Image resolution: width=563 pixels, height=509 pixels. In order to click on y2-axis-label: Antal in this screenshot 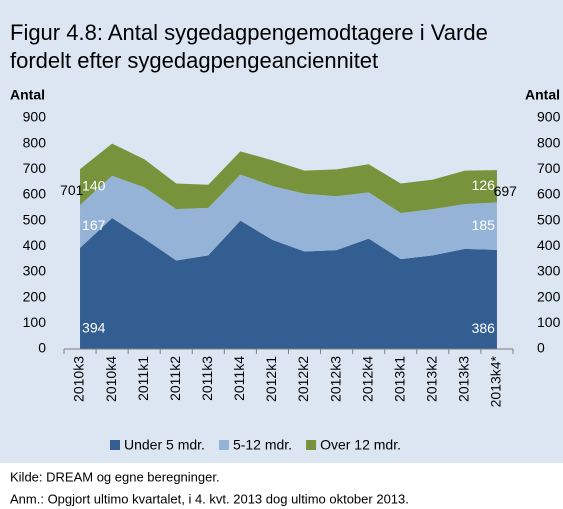, I will do `click(542, 95)`.